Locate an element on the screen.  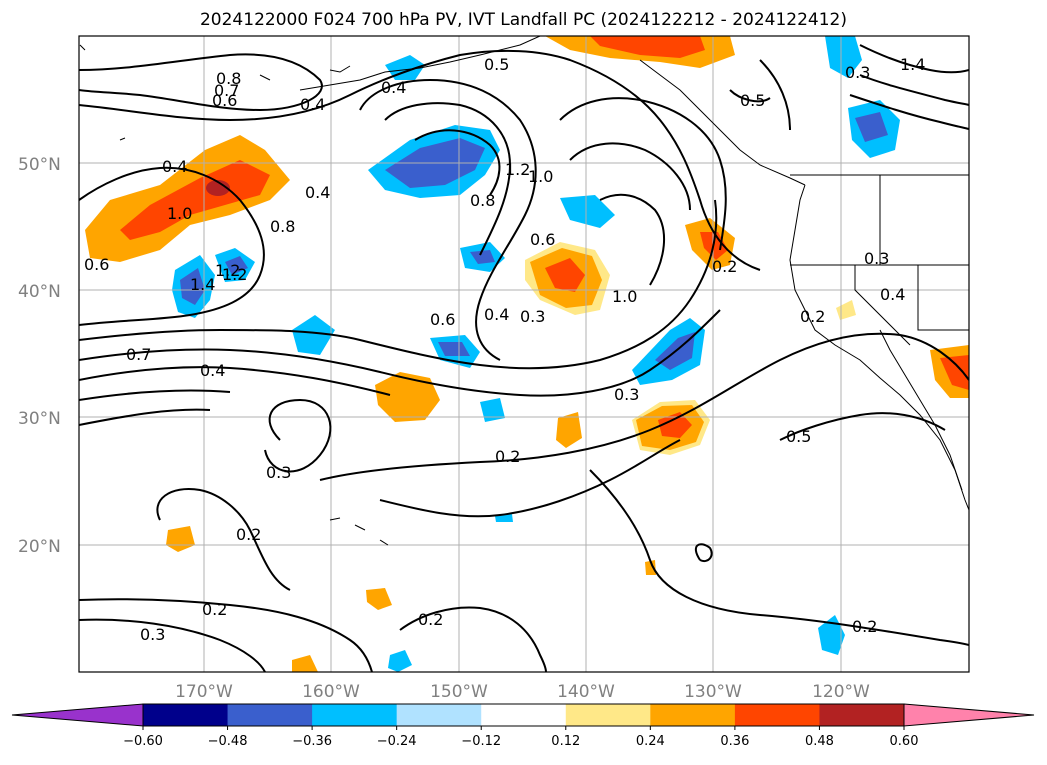
colorbar-tick-label: 0.12 is located at coordinates (565, 741).